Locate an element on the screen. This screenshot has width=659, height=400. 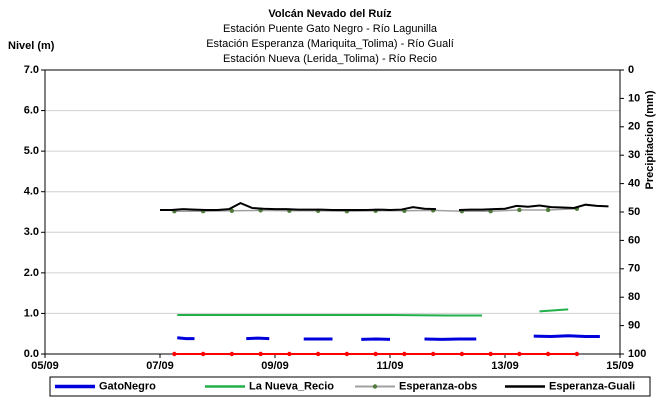
legend-label: Esperanza-Guali is located at coordinates (592, 386).